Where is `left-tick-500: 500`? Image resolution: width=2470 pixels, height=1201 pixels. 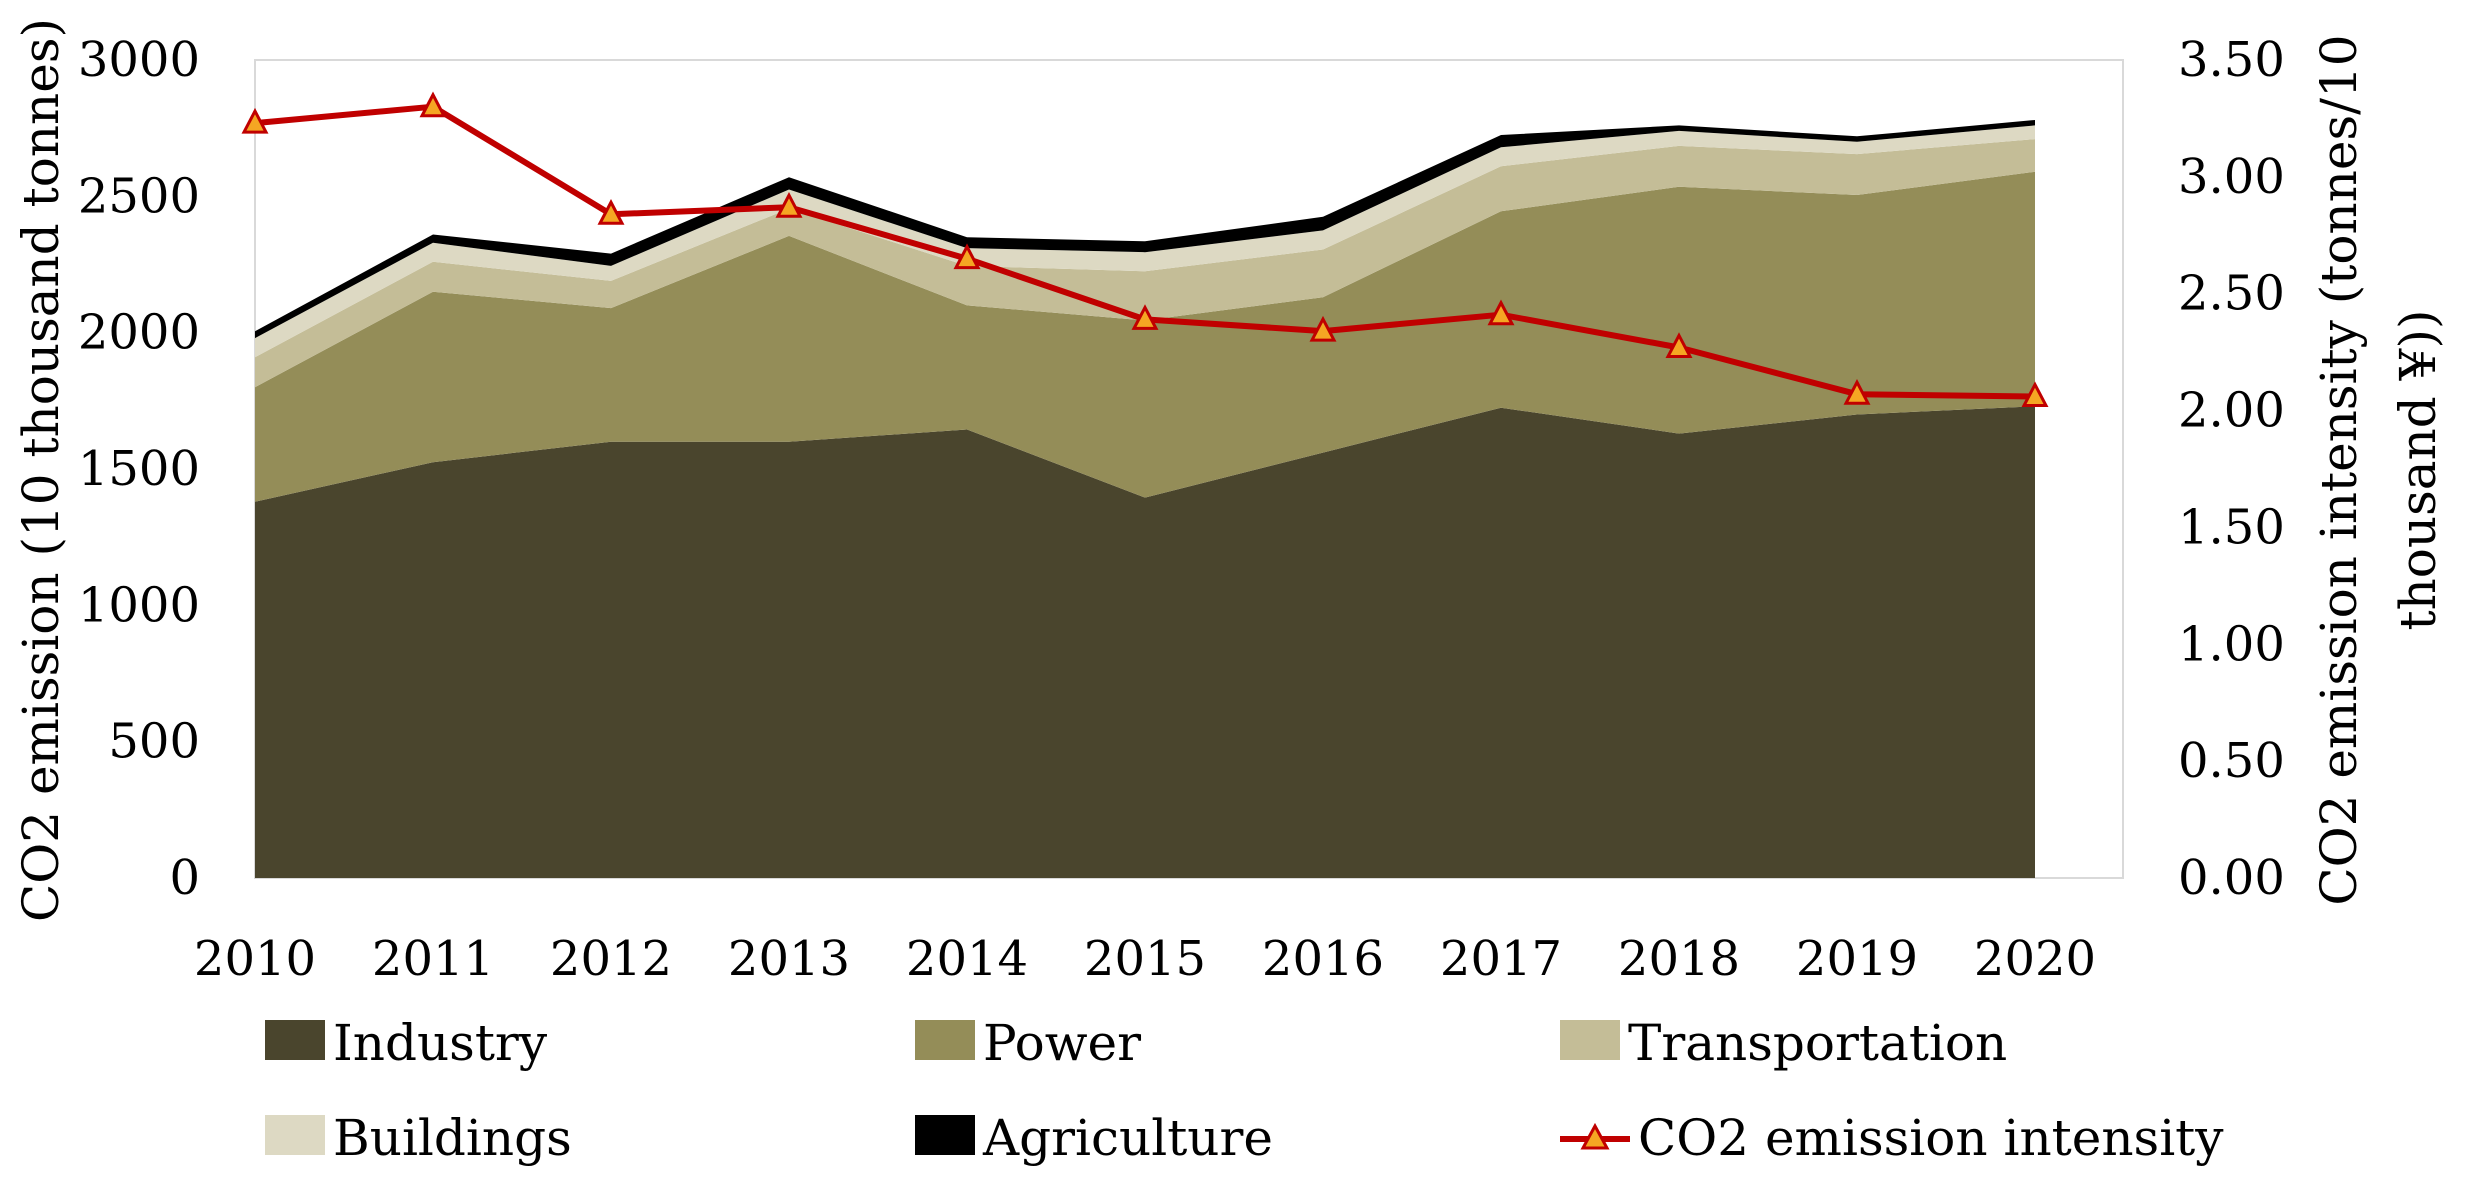
left-tick-500: 500 is located at coordinates (154, 742).